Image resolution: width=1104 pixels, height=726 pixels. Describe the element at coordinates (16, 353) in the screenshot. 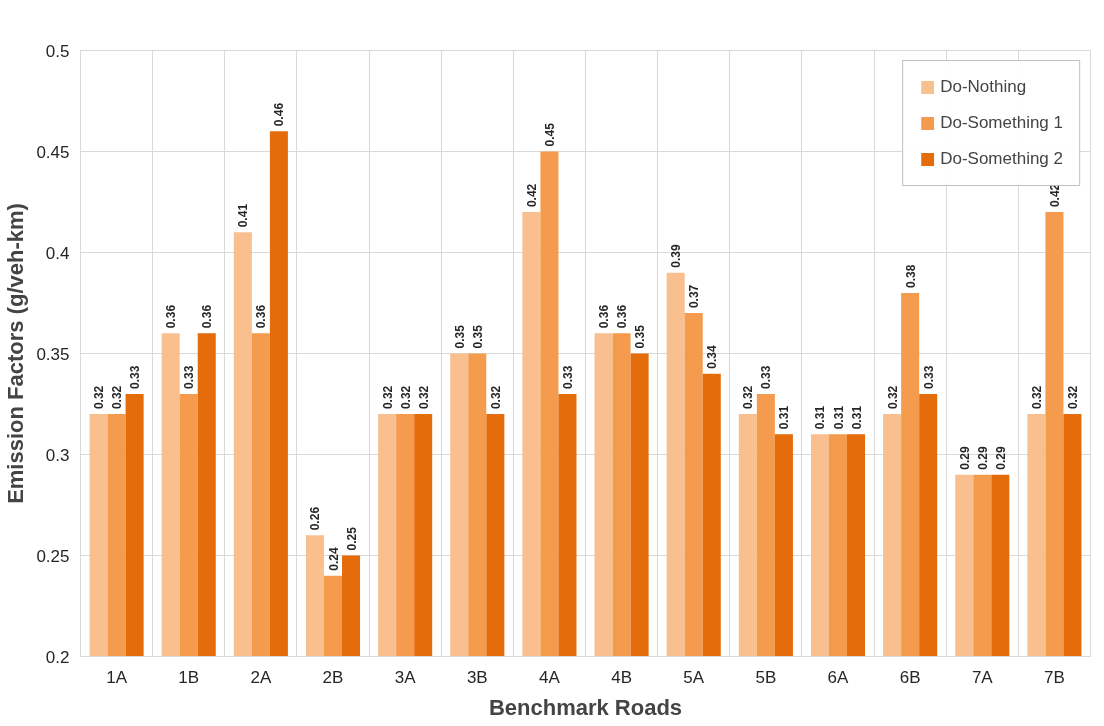

I see `y-axis-title: Emission Factors (g/veh-km)` at that location.